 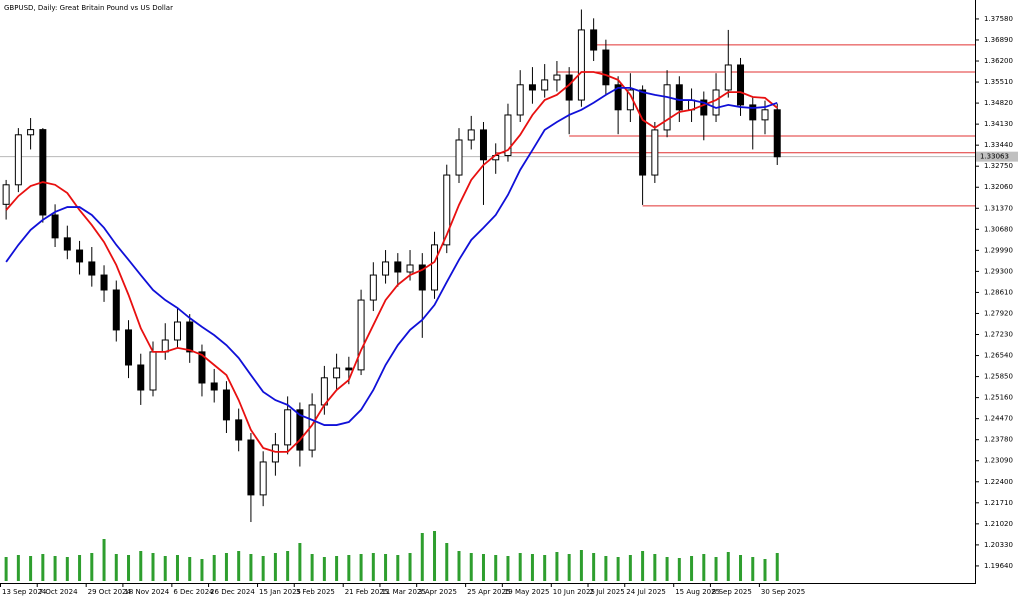 I want to click on y-tick-label: 1.20330, so click(x=998, y=545).